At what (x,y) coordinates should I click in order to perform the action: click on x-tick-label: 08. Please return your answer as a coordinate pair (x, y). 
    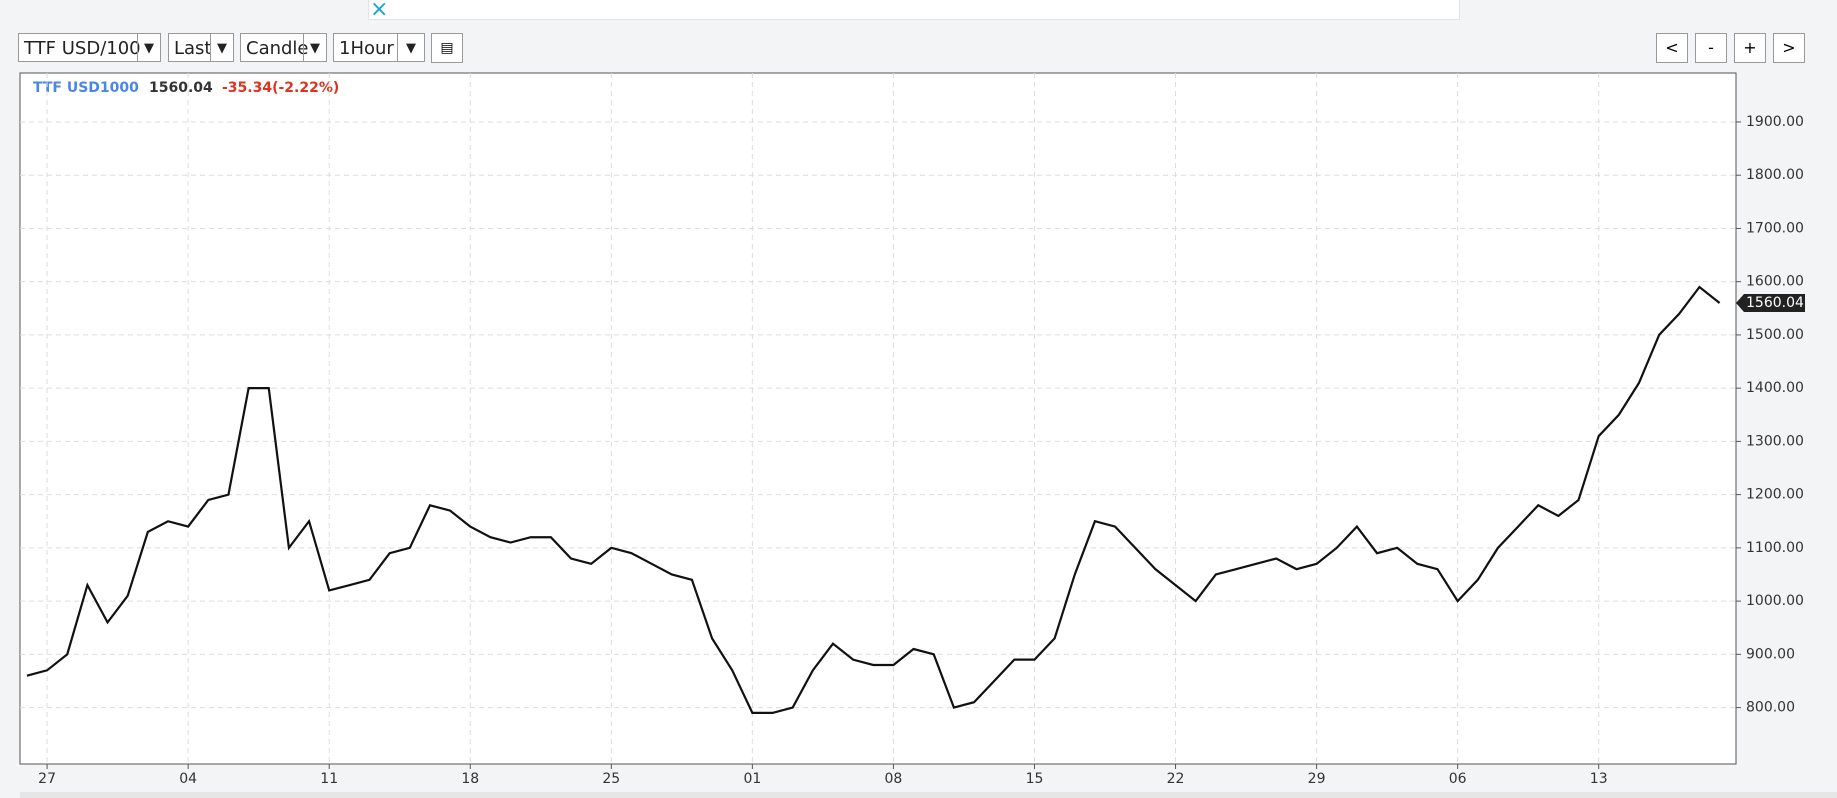
    Looking at the image, I should click on (894, 779).